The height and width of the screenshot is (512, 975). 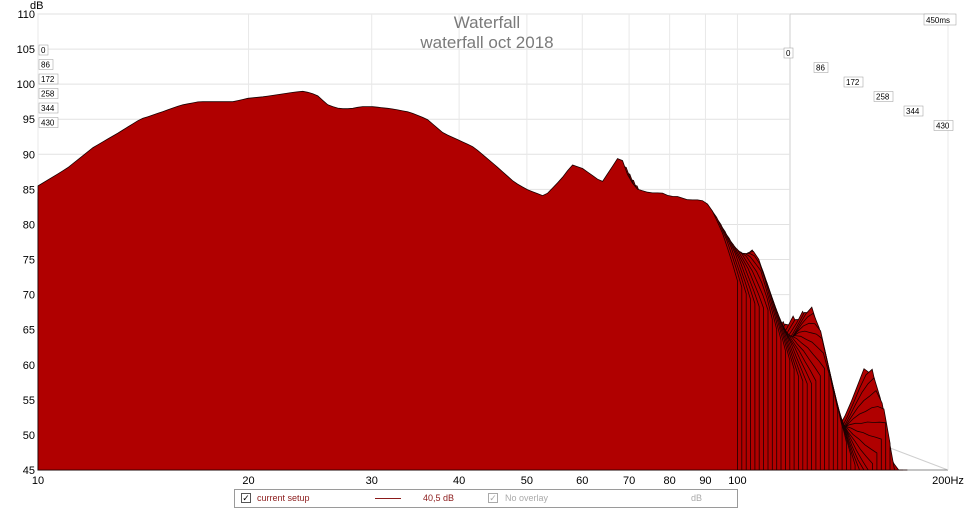 I want to click on time-label-right: 344, so click(x=913, y=111).